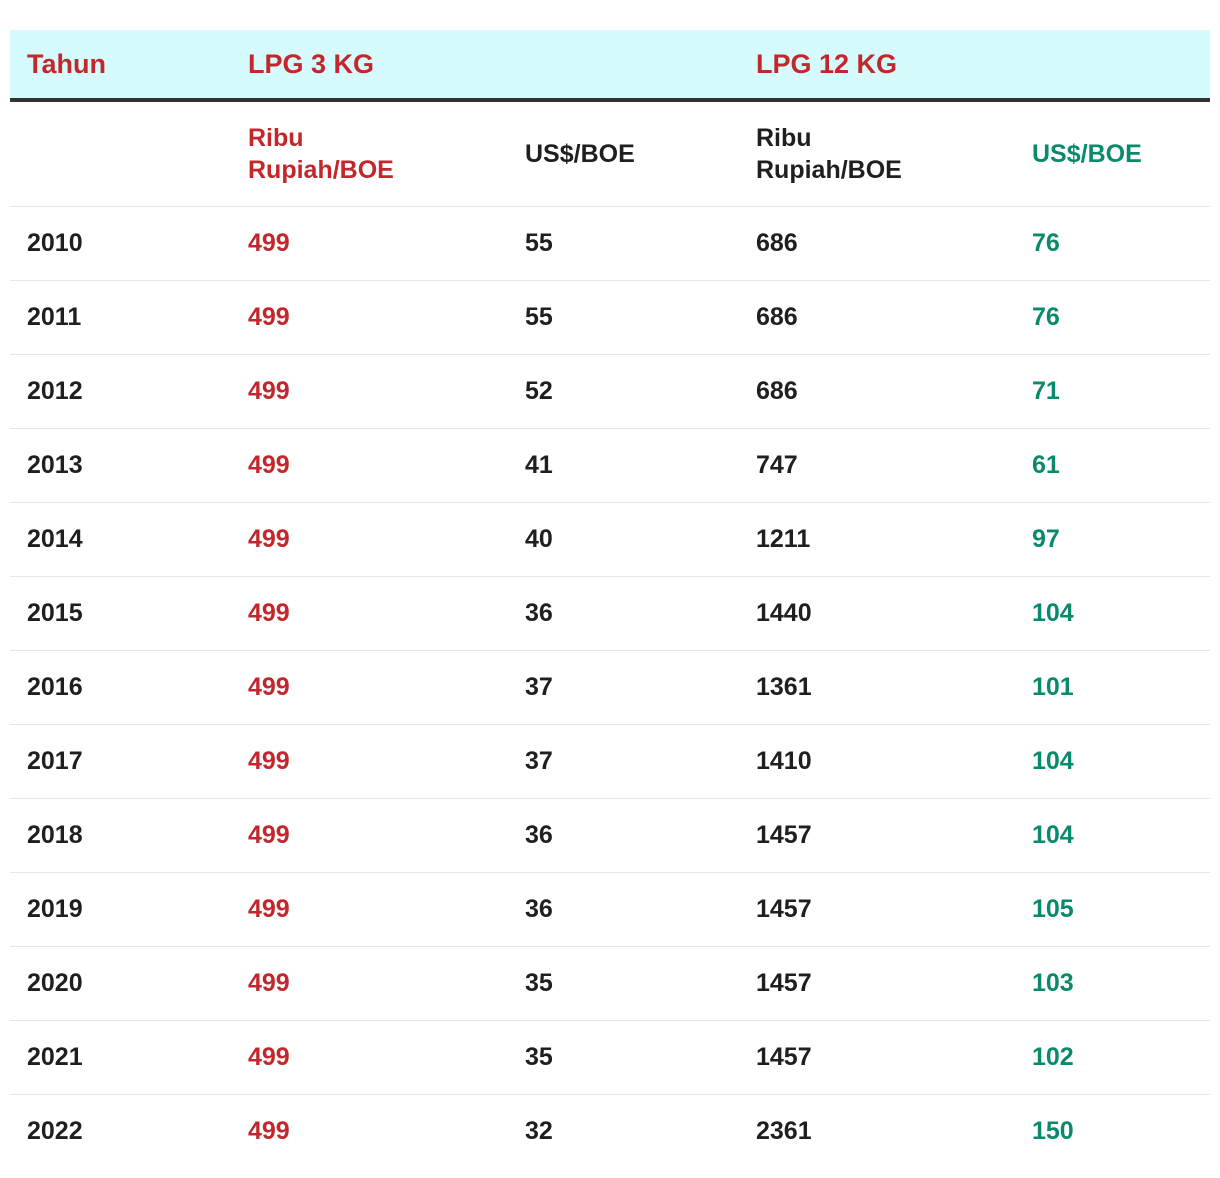 The height and width of the screenshot is (1178, 1220). Describe the element at coordinates (1087, 154) in the screenshot. I see `subheader-12kg-usd: US$/BOE` at that location.